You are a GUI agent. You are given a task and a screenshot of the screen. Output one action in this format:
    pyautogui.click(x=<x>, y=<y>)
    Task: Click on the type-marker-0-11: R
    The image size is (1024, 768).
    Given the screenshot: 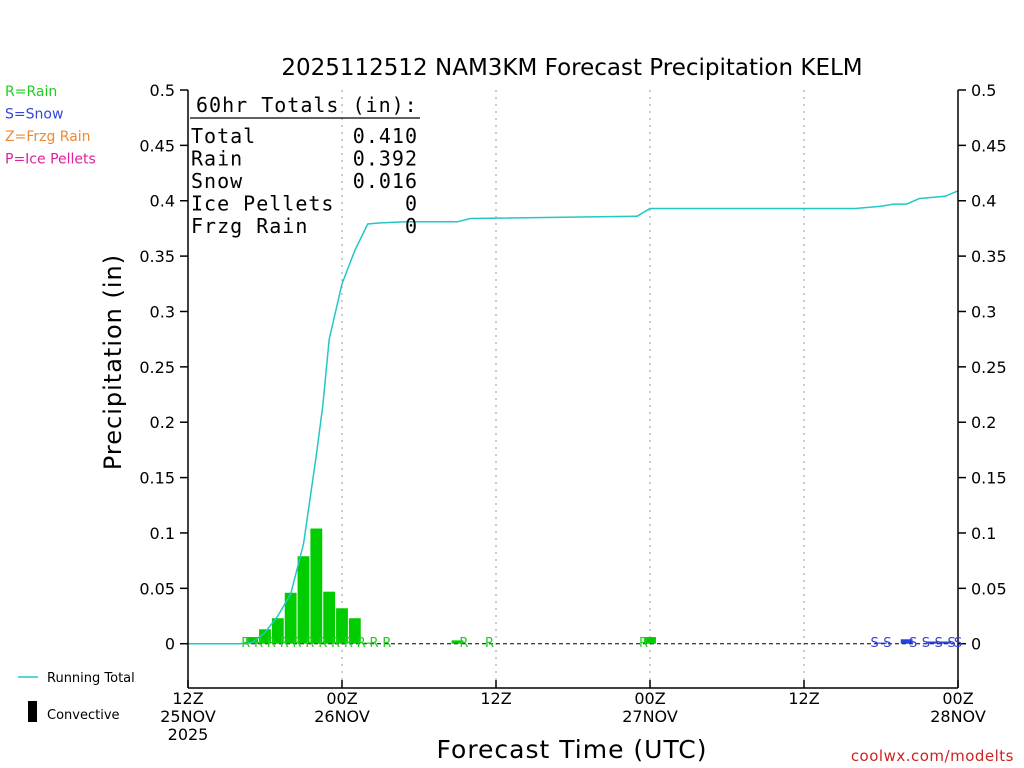 What is the action you would take?
    pyautogui.click(x=386, y=643)
    